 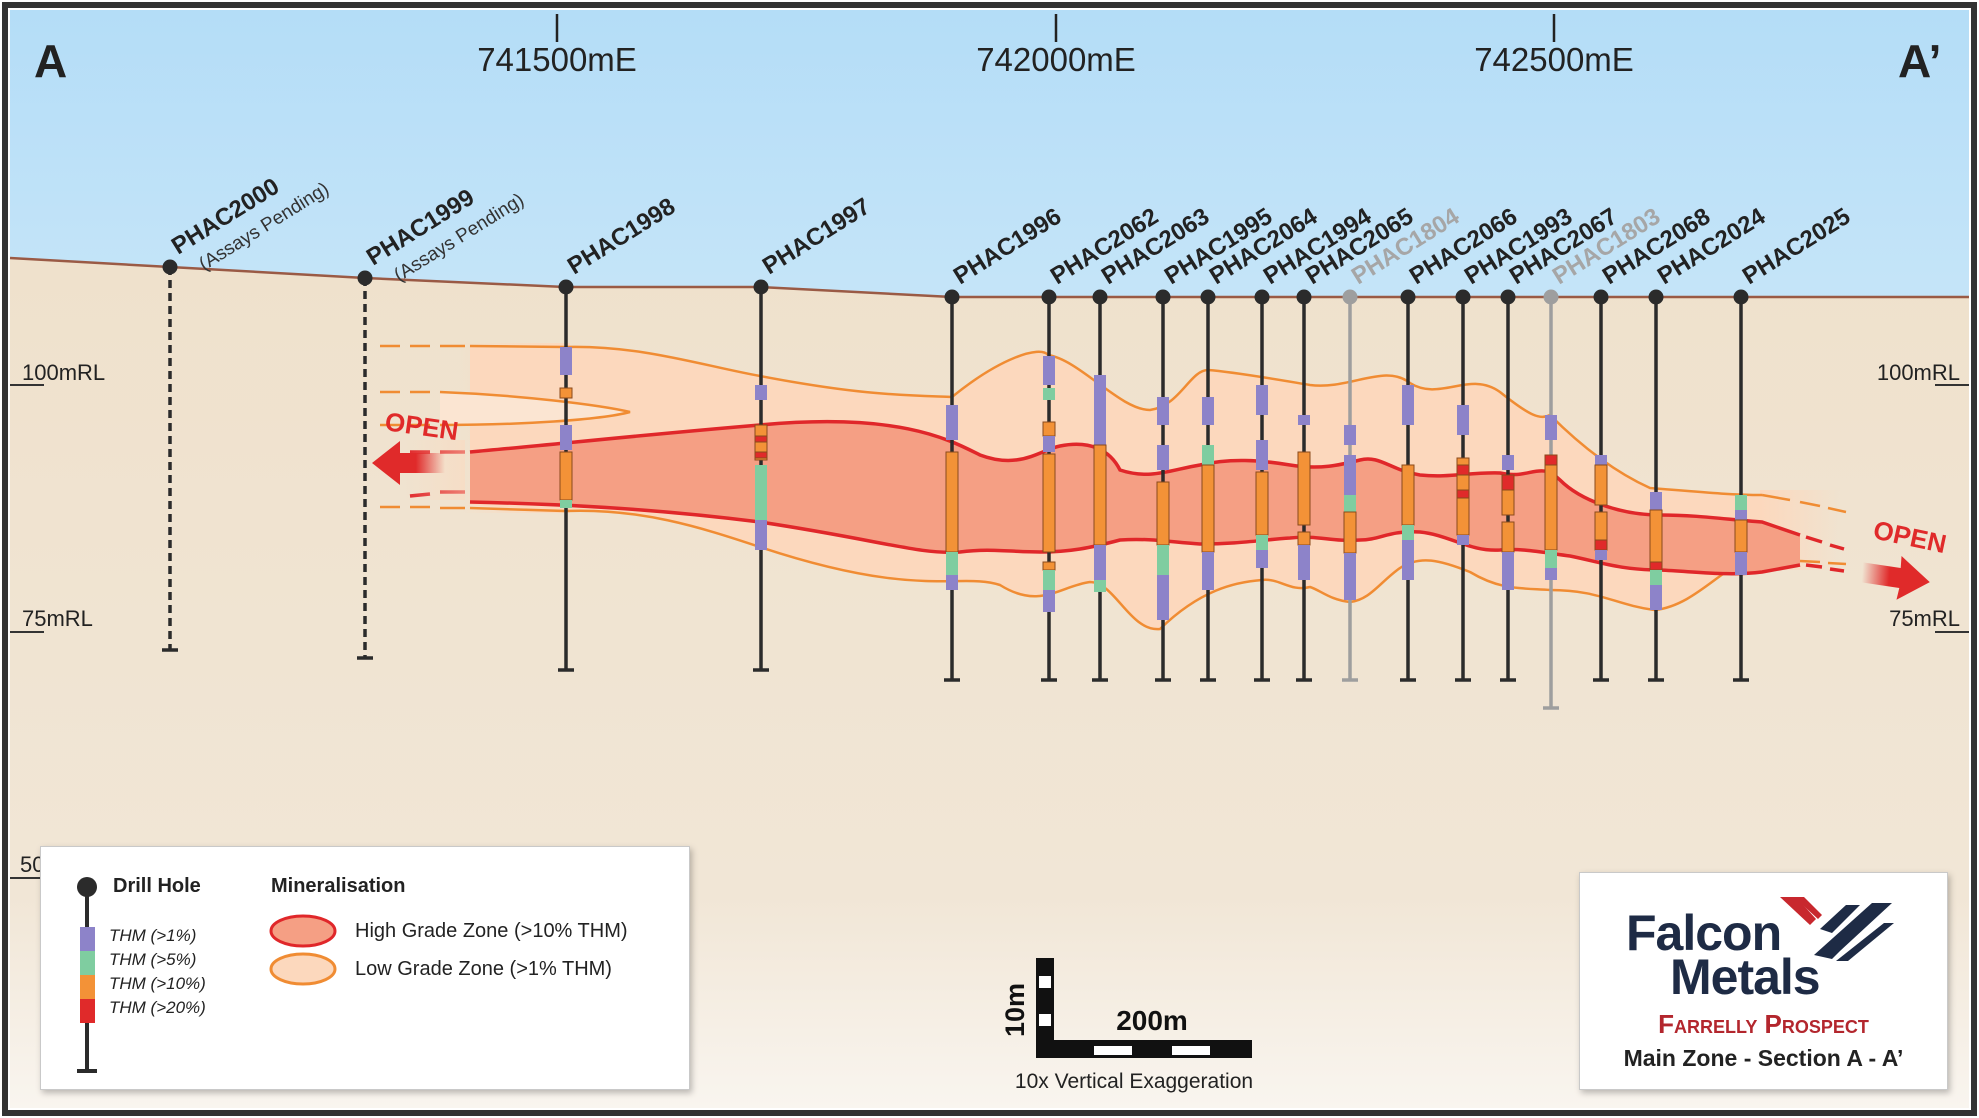 I want to click on prospect-name: Farrelly Prospect, so click(x=1763, y=1024).